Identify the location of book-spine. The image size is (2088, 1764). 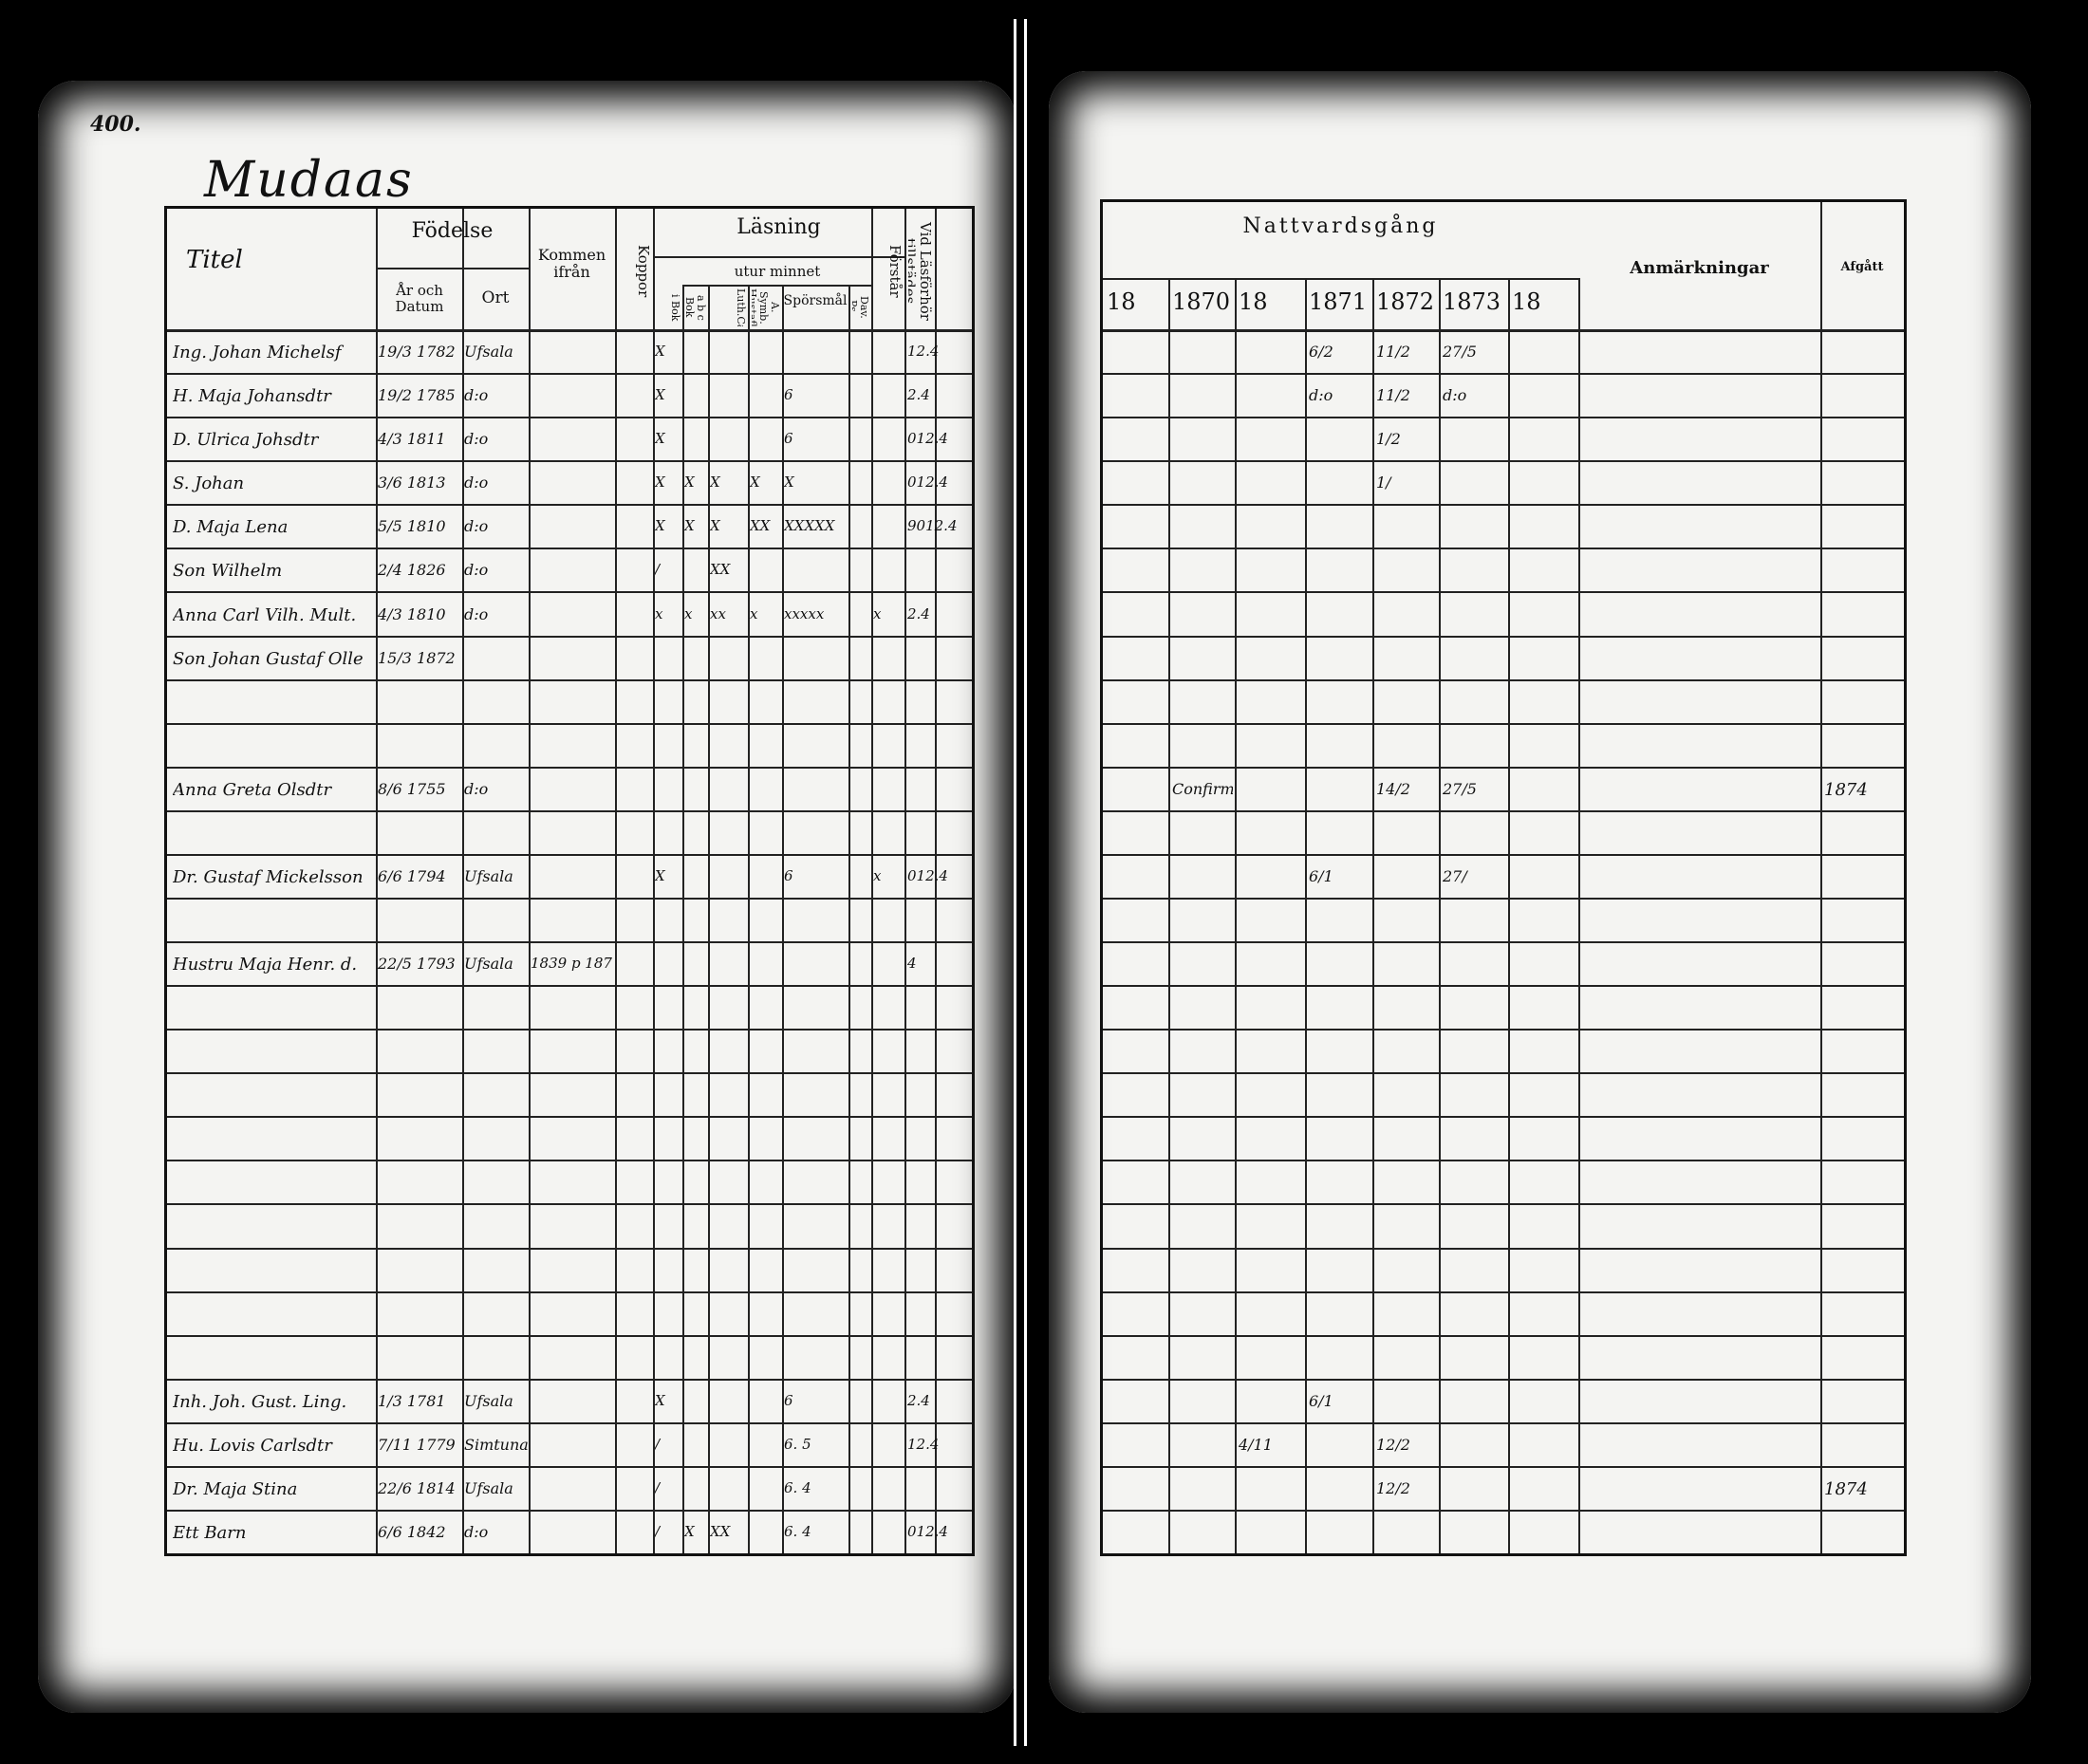
(1021, 882).